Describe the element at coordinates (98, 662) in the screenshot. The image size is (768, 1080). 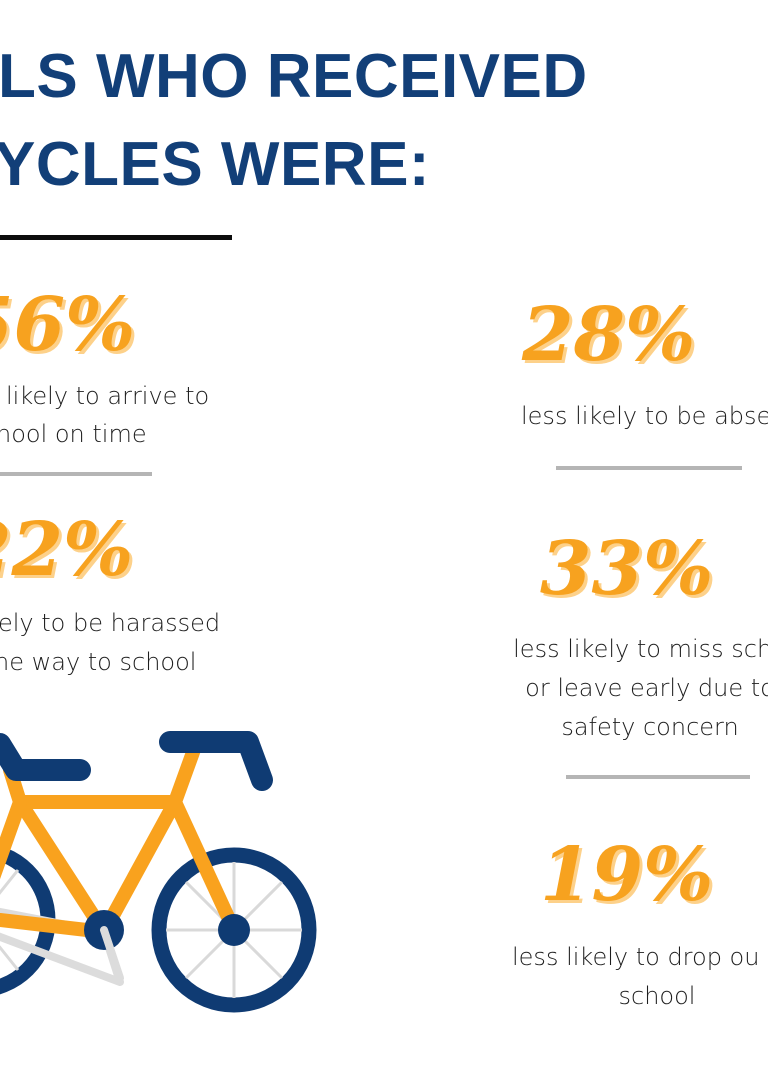
I see `stat-desc-harassed-line-2: ne way to school` at that location.